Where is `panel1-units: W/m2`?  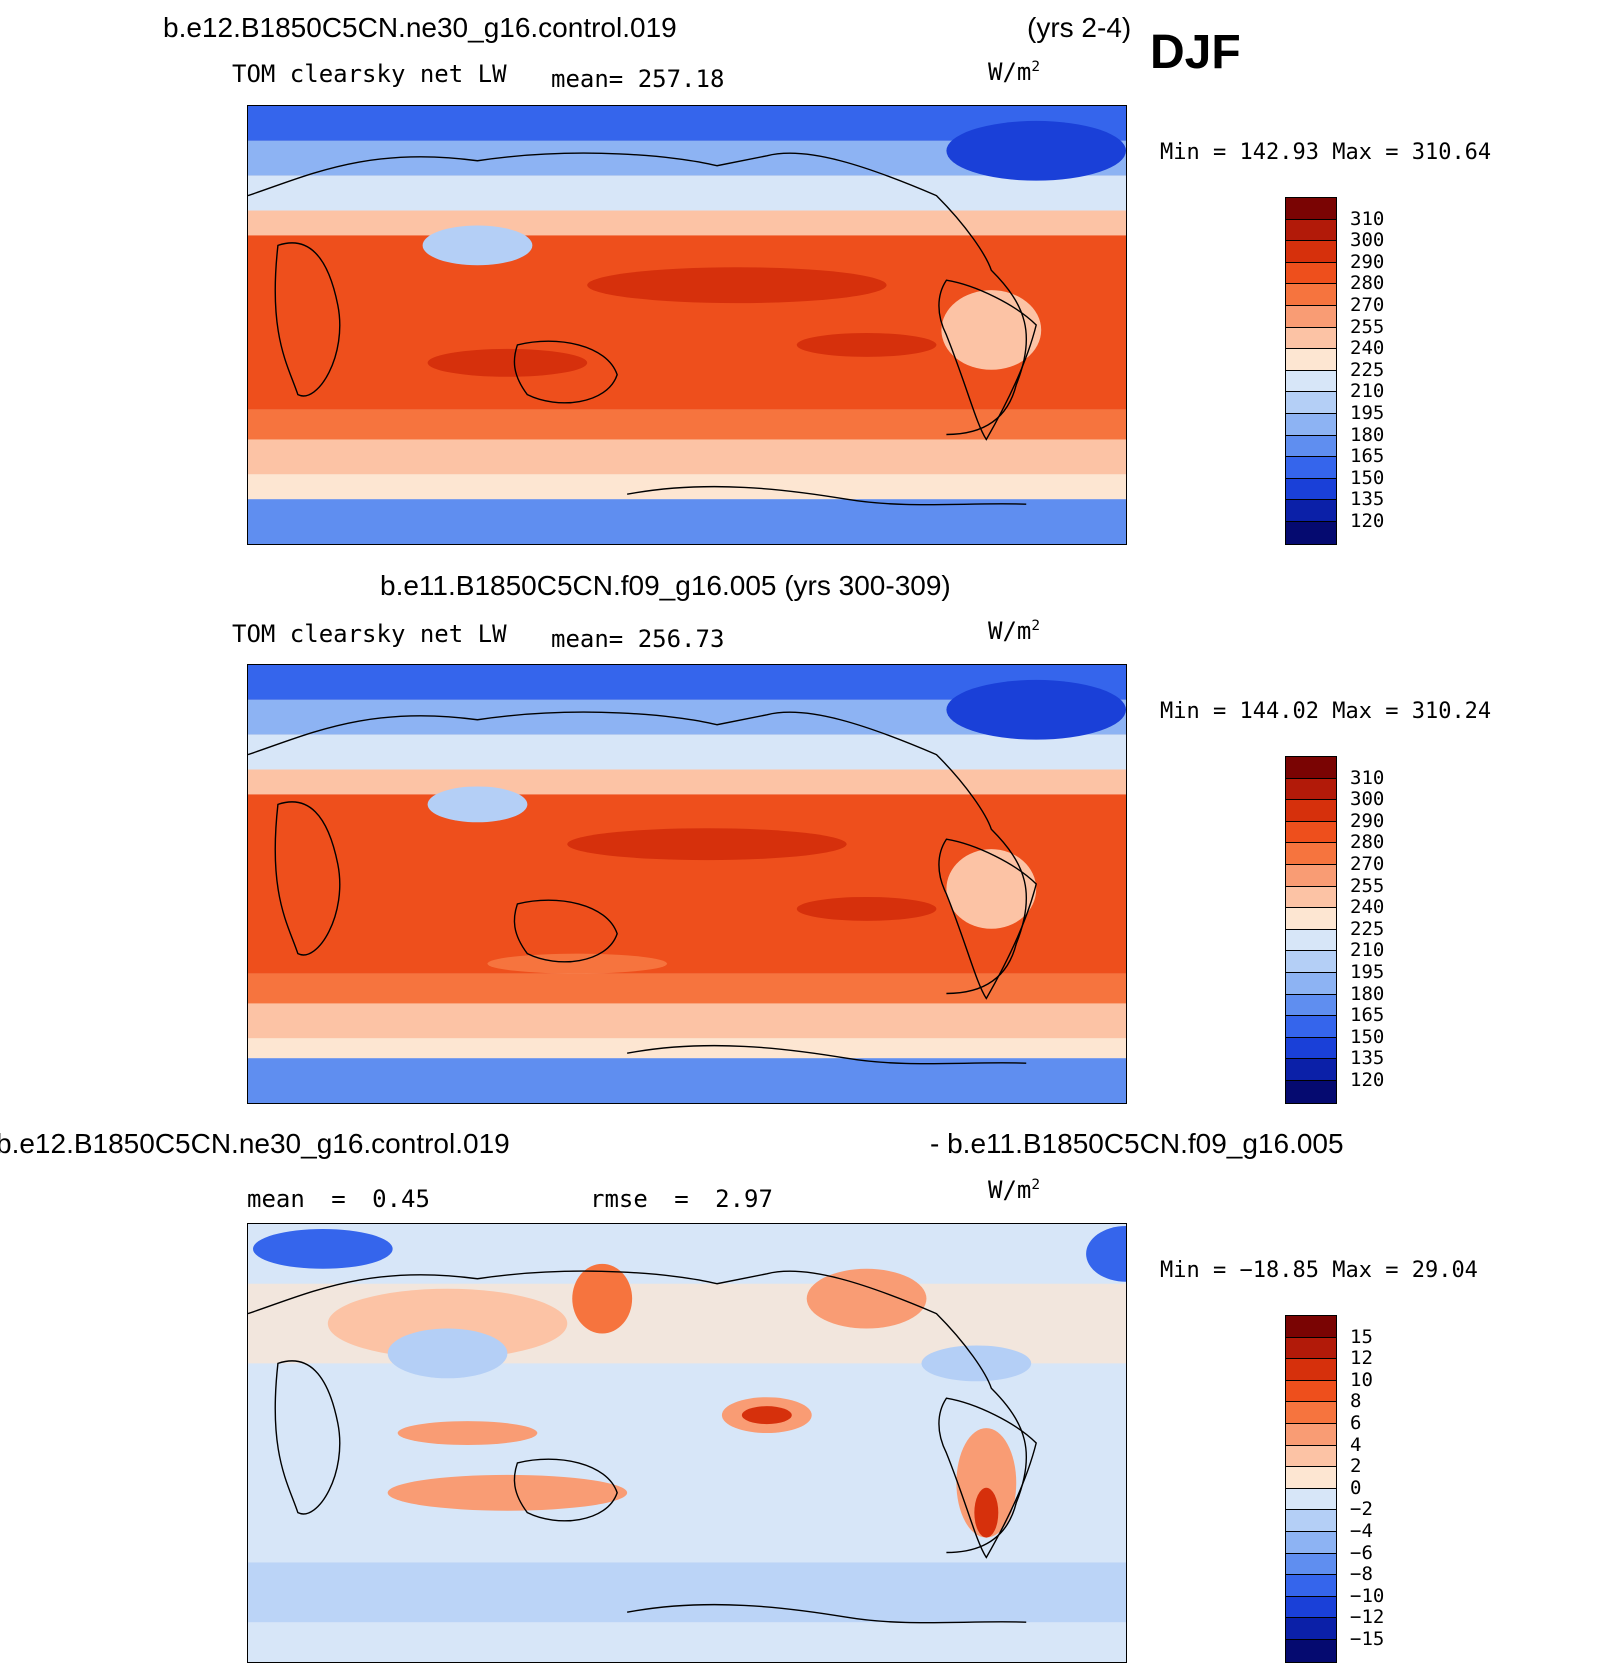
panel1-units: W/m2 is located at coordinates (1014, 72).